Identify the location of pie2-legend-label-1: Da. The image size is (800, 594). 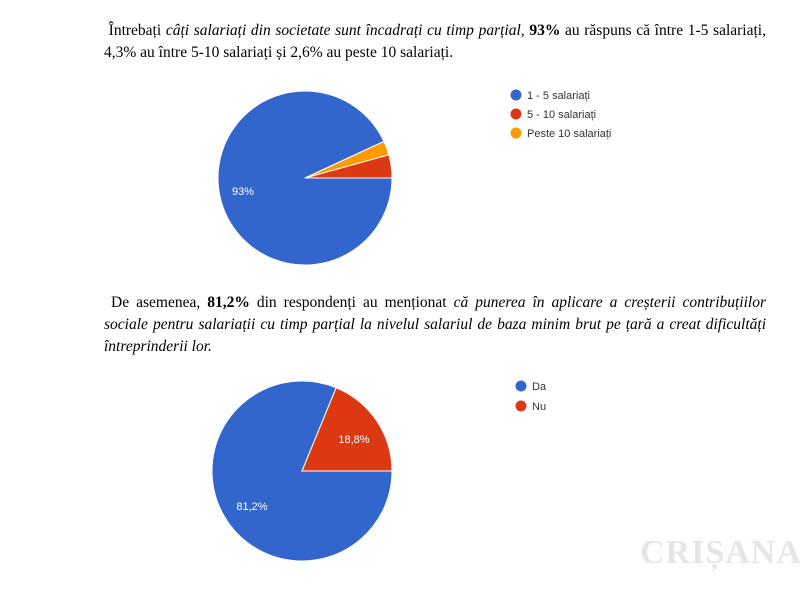
(539, 387).